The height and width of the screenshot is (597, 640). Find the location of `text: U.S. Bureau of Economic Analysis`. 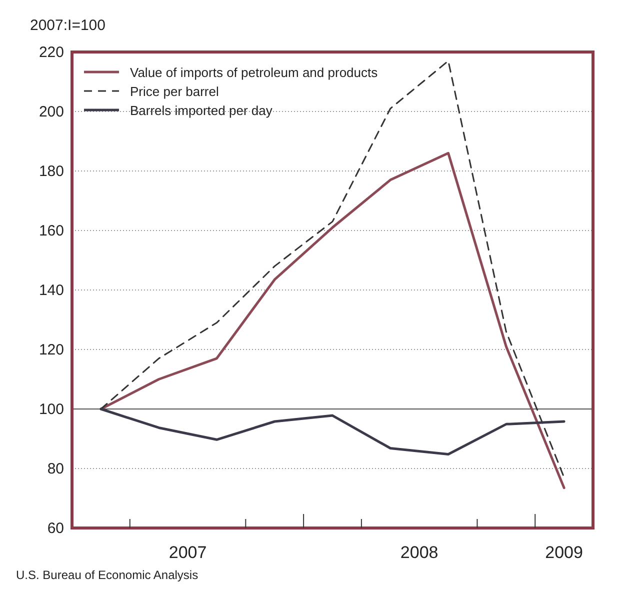

text: U.S. Bureau of Economic Analysis is located at coordinates (107, 575).